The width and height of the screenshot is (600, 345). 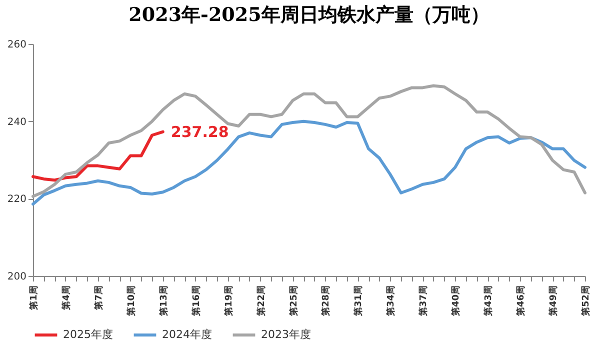 I want to click on x-tick-label: 第13周, so click(x=164, y=302).